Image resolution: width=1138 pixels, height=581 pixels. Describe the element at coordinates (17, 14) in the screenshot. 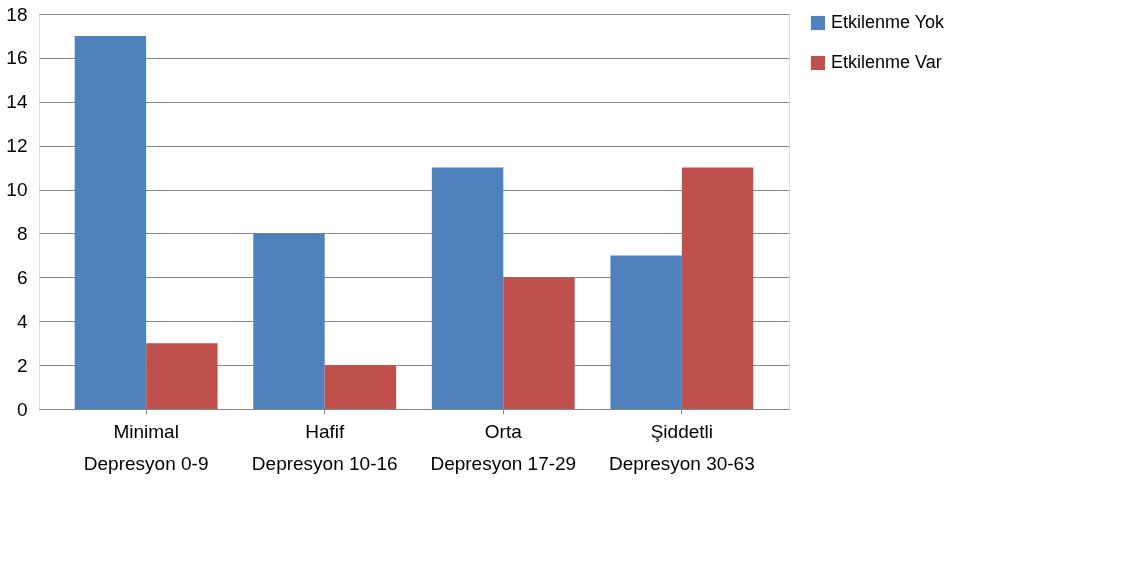

I see `y-tick-label: 18` at that location.